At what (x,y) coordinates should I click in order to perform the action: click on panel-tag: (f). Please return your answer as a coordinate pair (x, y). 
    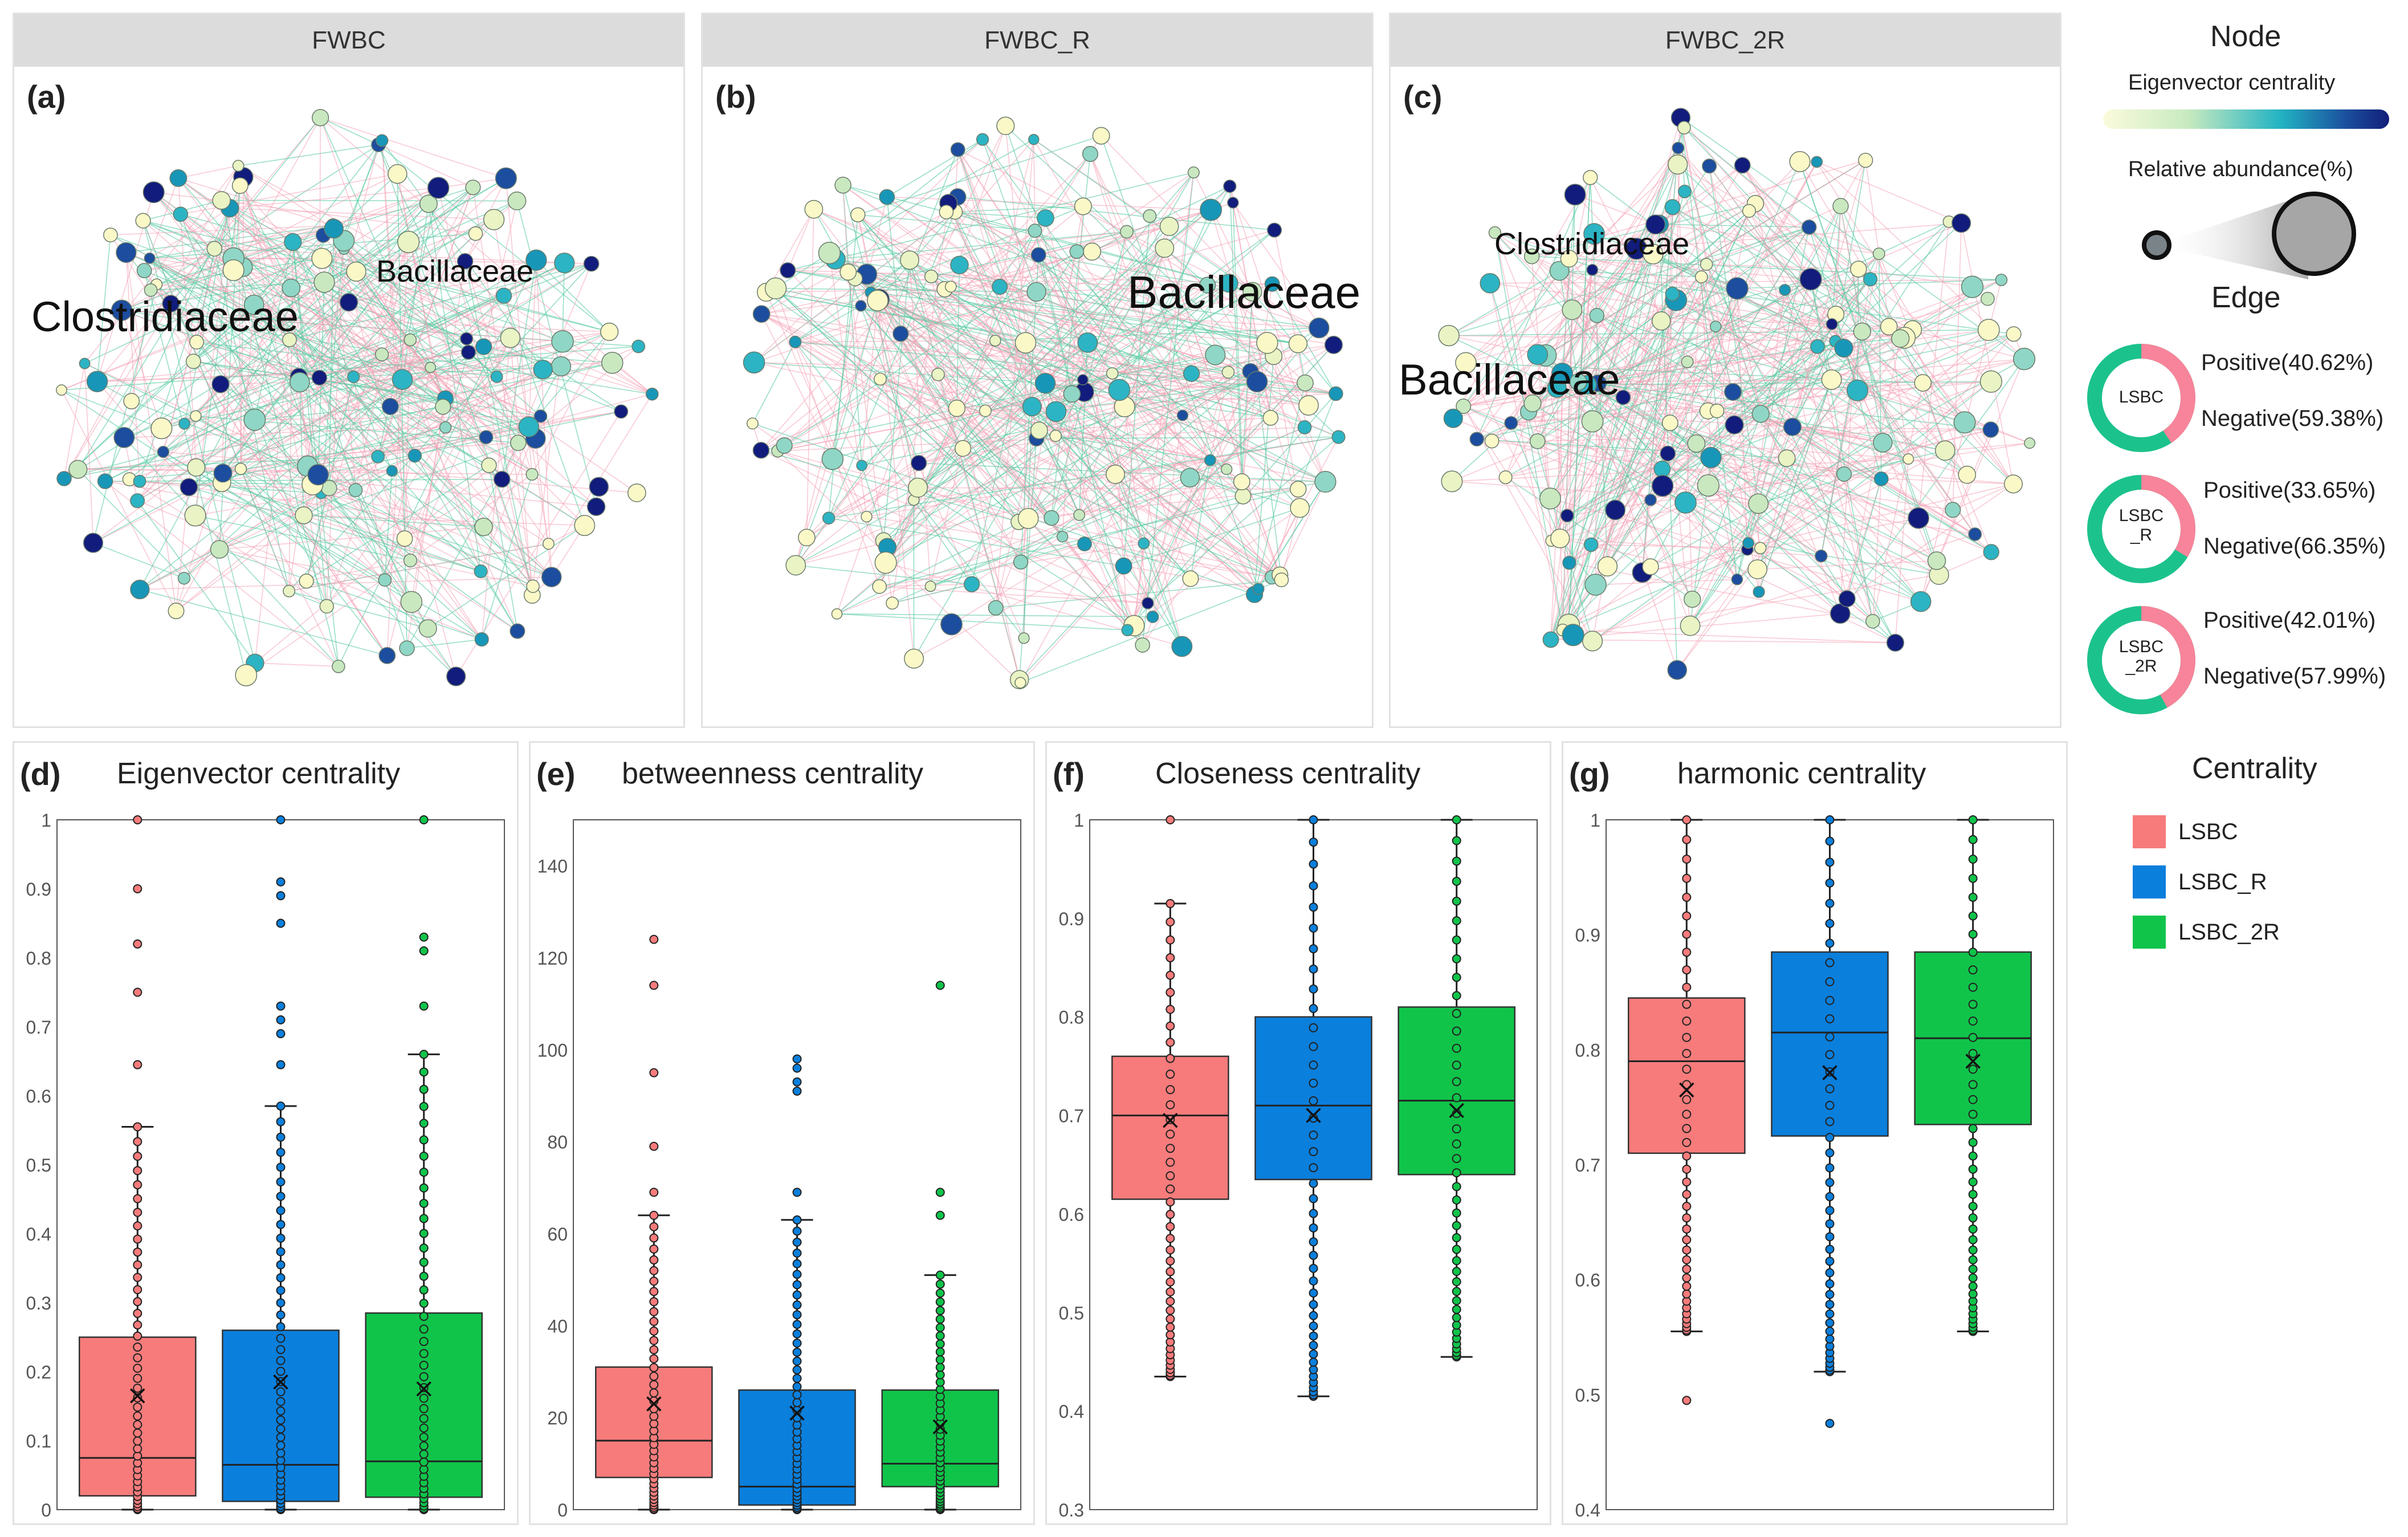
    Looking at the image, I should click on (1069, 774).